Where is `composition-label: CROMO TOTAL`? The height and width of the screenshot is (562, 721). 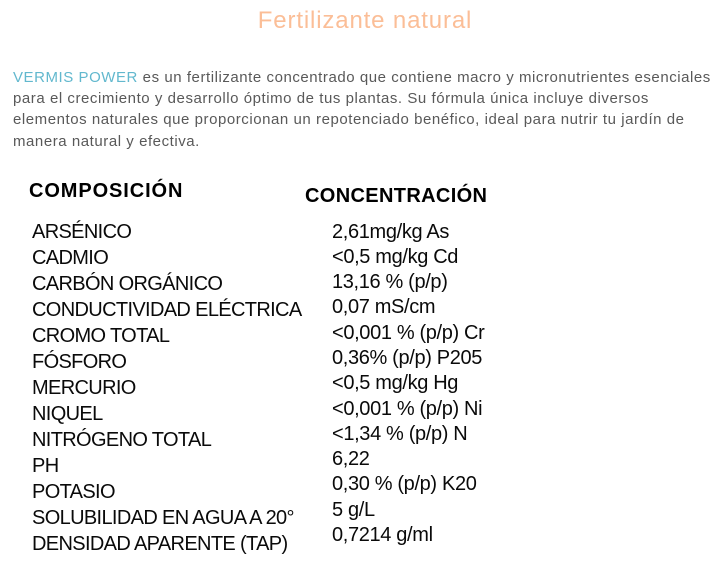
composition-label: CROMO TOTAL is located at coordinates (101, 336).